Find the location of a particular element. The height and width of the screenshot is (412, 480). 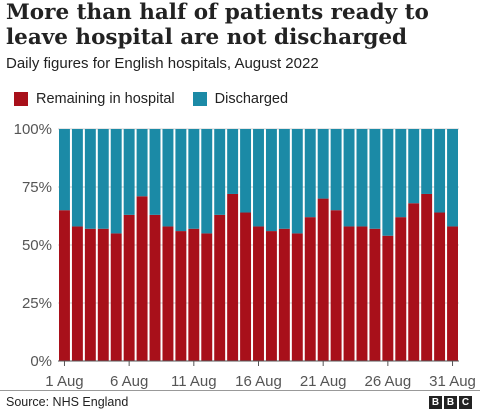

x-tick-label: 6 Aug is located at coordinates (129, 381).